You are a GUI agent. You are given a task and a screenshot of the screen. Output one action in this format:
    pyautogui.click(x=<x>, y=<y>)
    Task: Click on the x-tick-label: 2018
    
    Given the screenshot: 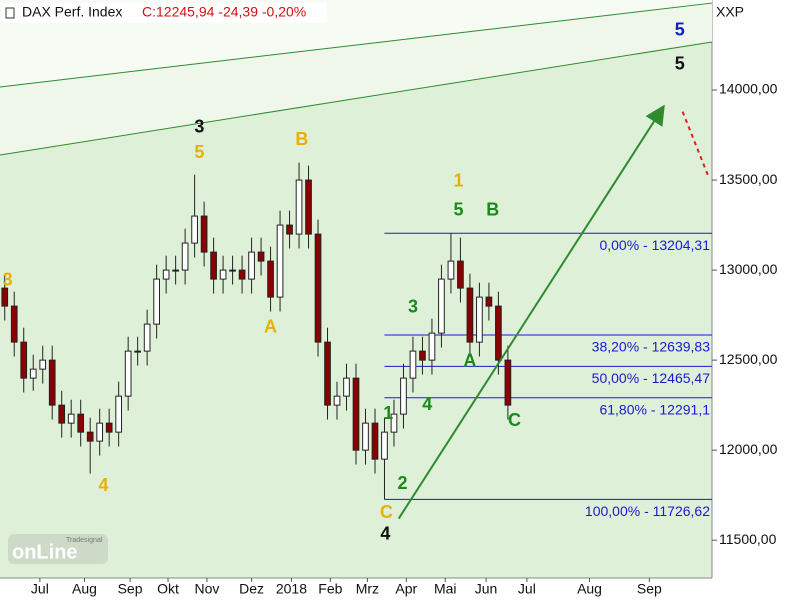 What is the action you would take?
    pyautogui.click(x=291, y=589)
    